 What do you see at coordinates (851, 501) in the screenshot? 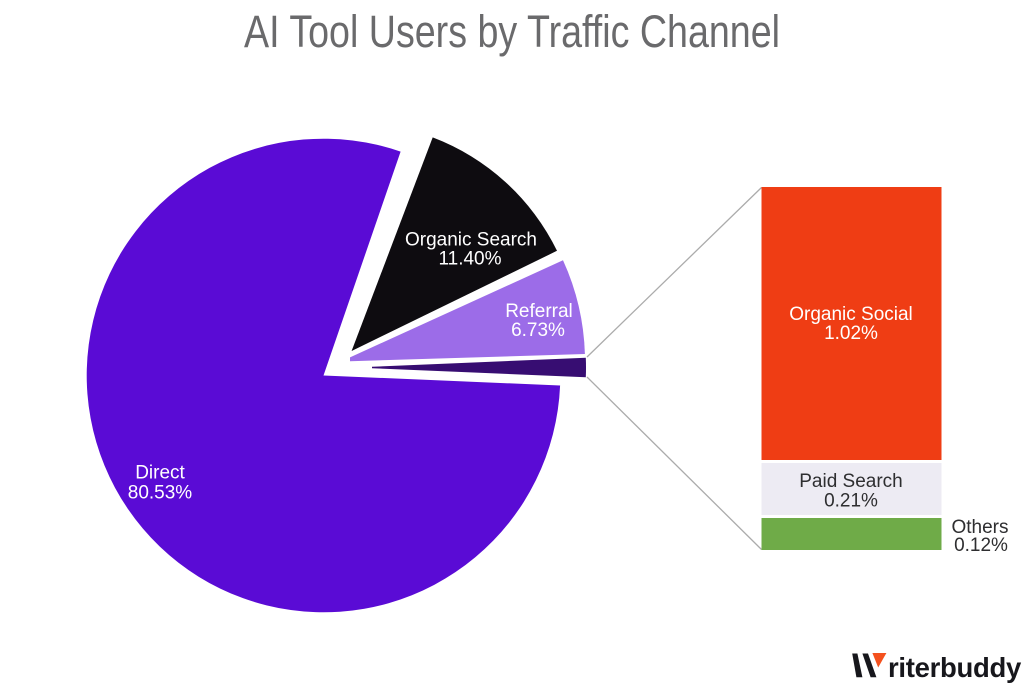
I see `svg-text: 0.21%` at bounding box center [851, 501].